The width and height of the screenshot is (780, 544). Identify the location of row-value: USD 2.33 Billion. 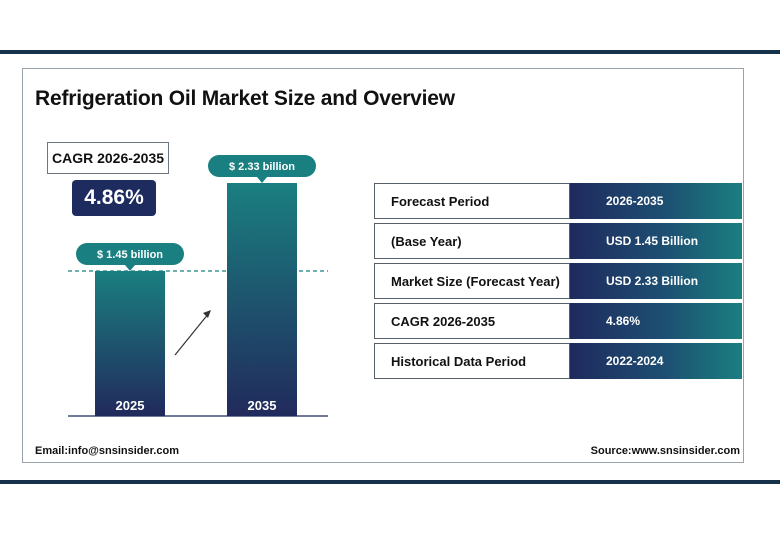
(656, 281).